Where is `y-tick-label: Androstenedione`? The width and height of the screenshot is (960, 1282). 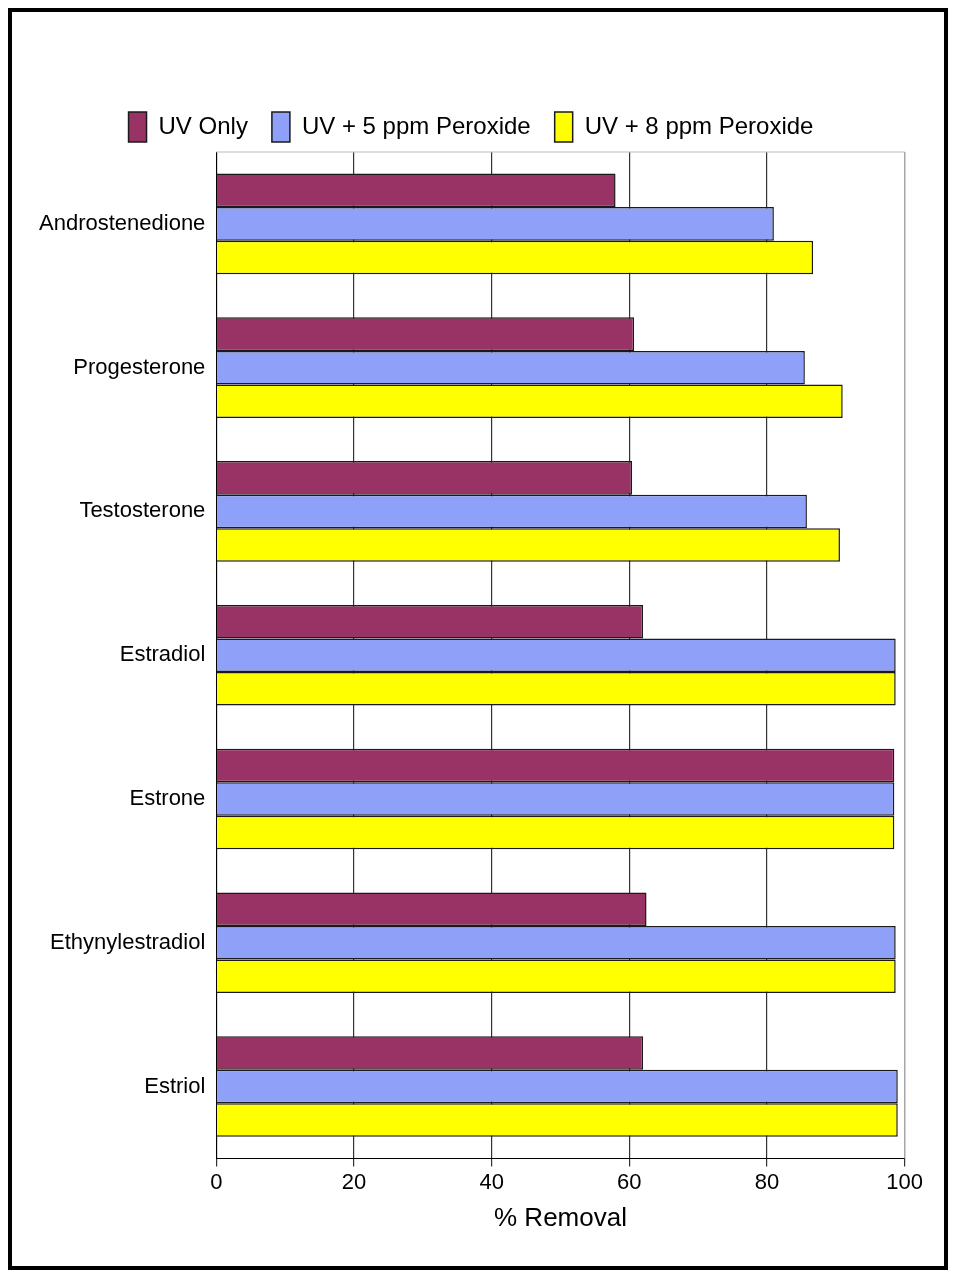
y-tick-label: Androstenedione is located at coordinates (122, 222).